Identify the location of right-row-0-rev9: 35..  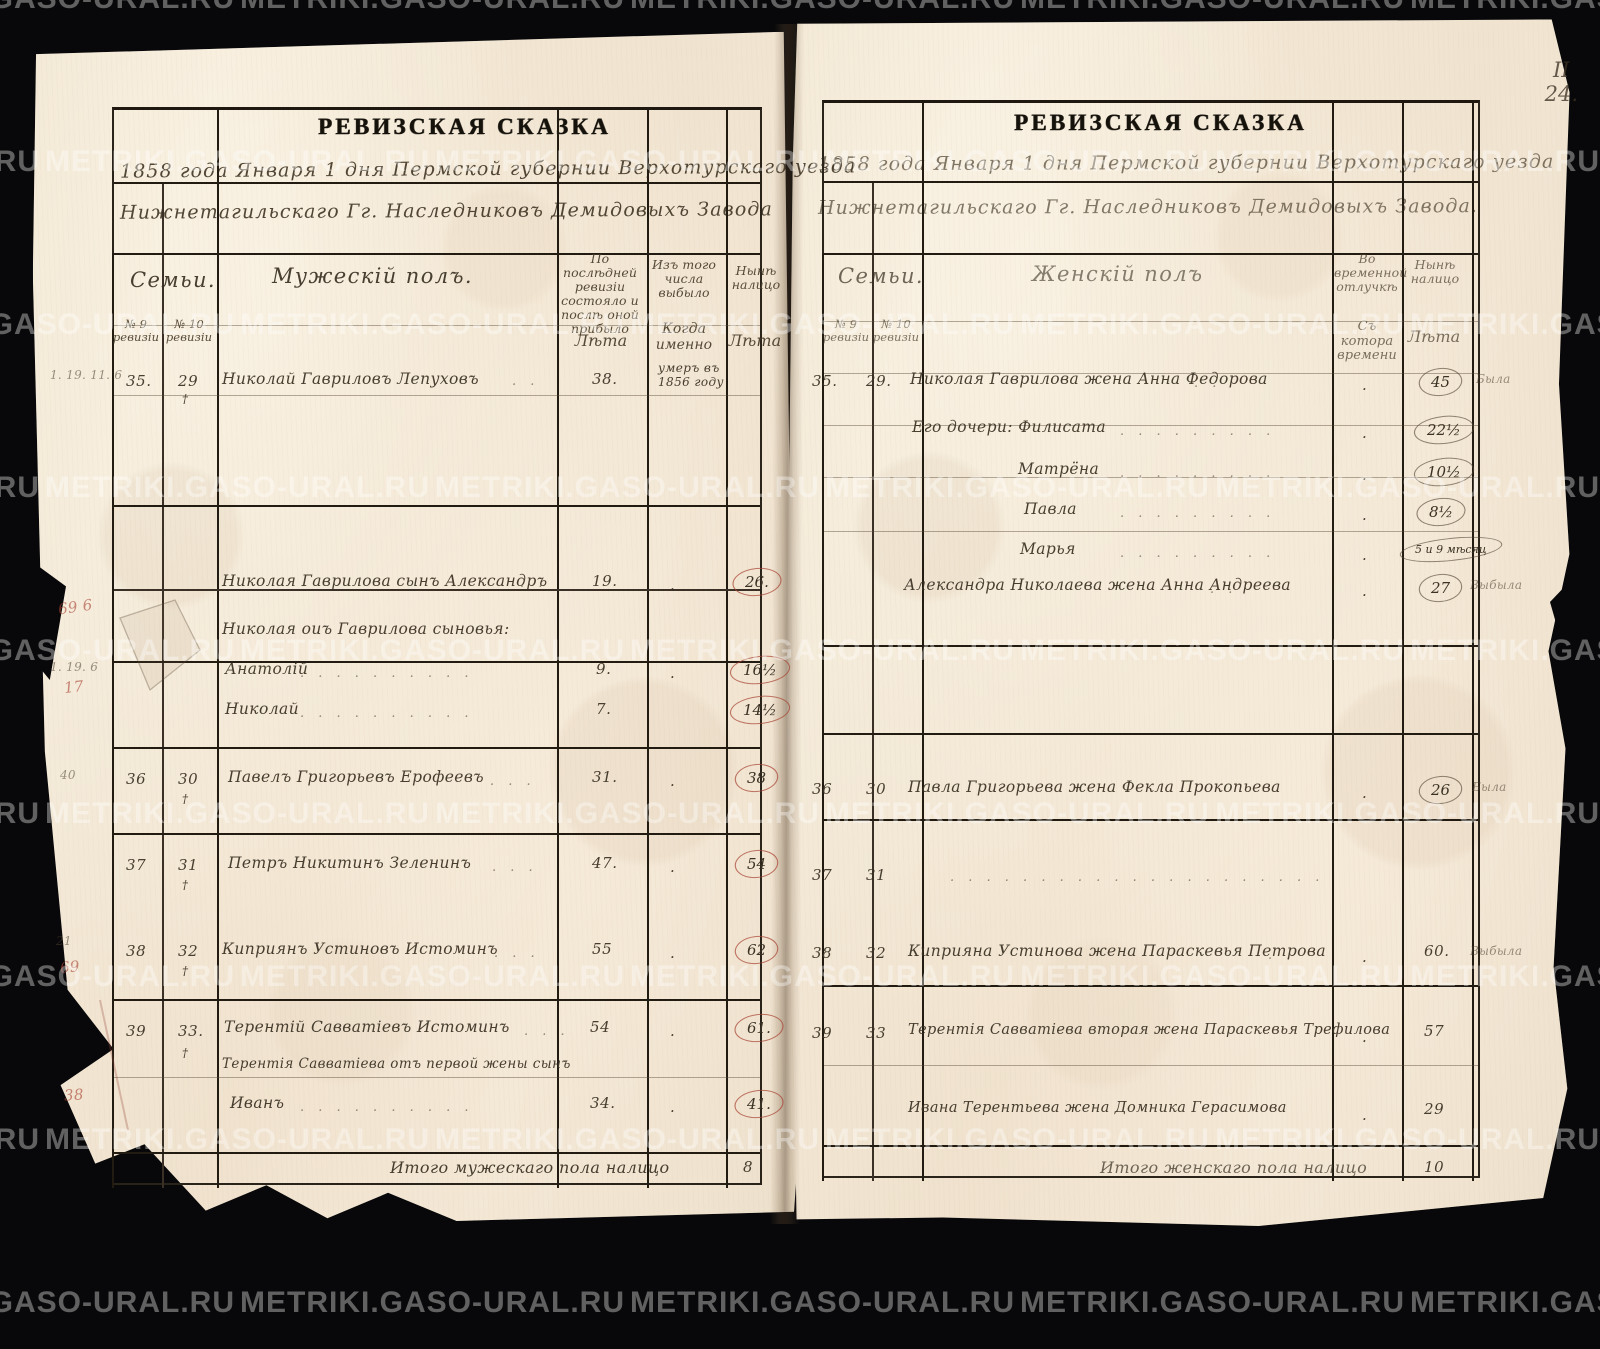
(825, 381).